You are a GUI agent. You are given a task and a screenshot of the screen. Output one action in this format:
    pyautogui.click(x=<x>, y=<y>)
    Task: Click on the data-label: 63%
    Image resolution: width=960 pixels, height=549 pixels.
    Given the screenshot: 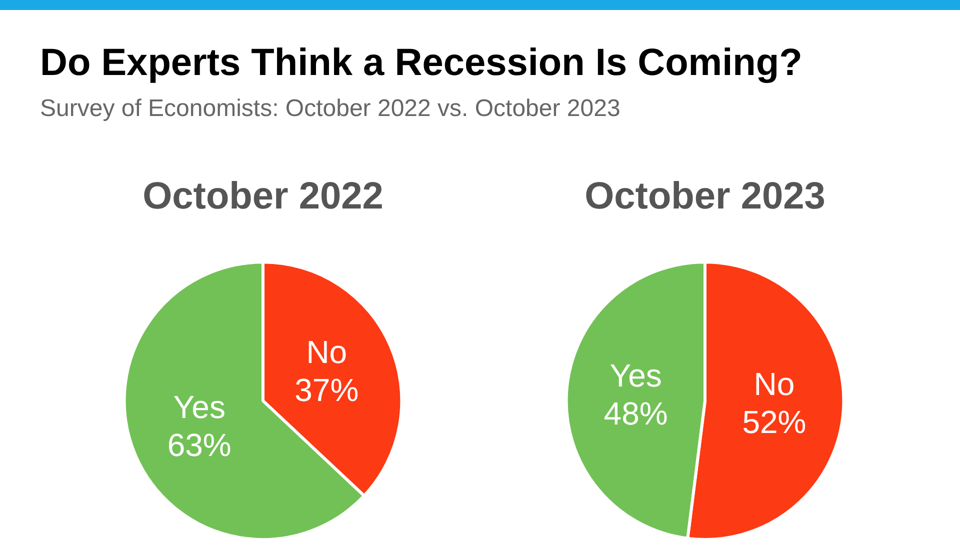 What is the action you would take?
    pyautogui.click(x=199, y=445)
    